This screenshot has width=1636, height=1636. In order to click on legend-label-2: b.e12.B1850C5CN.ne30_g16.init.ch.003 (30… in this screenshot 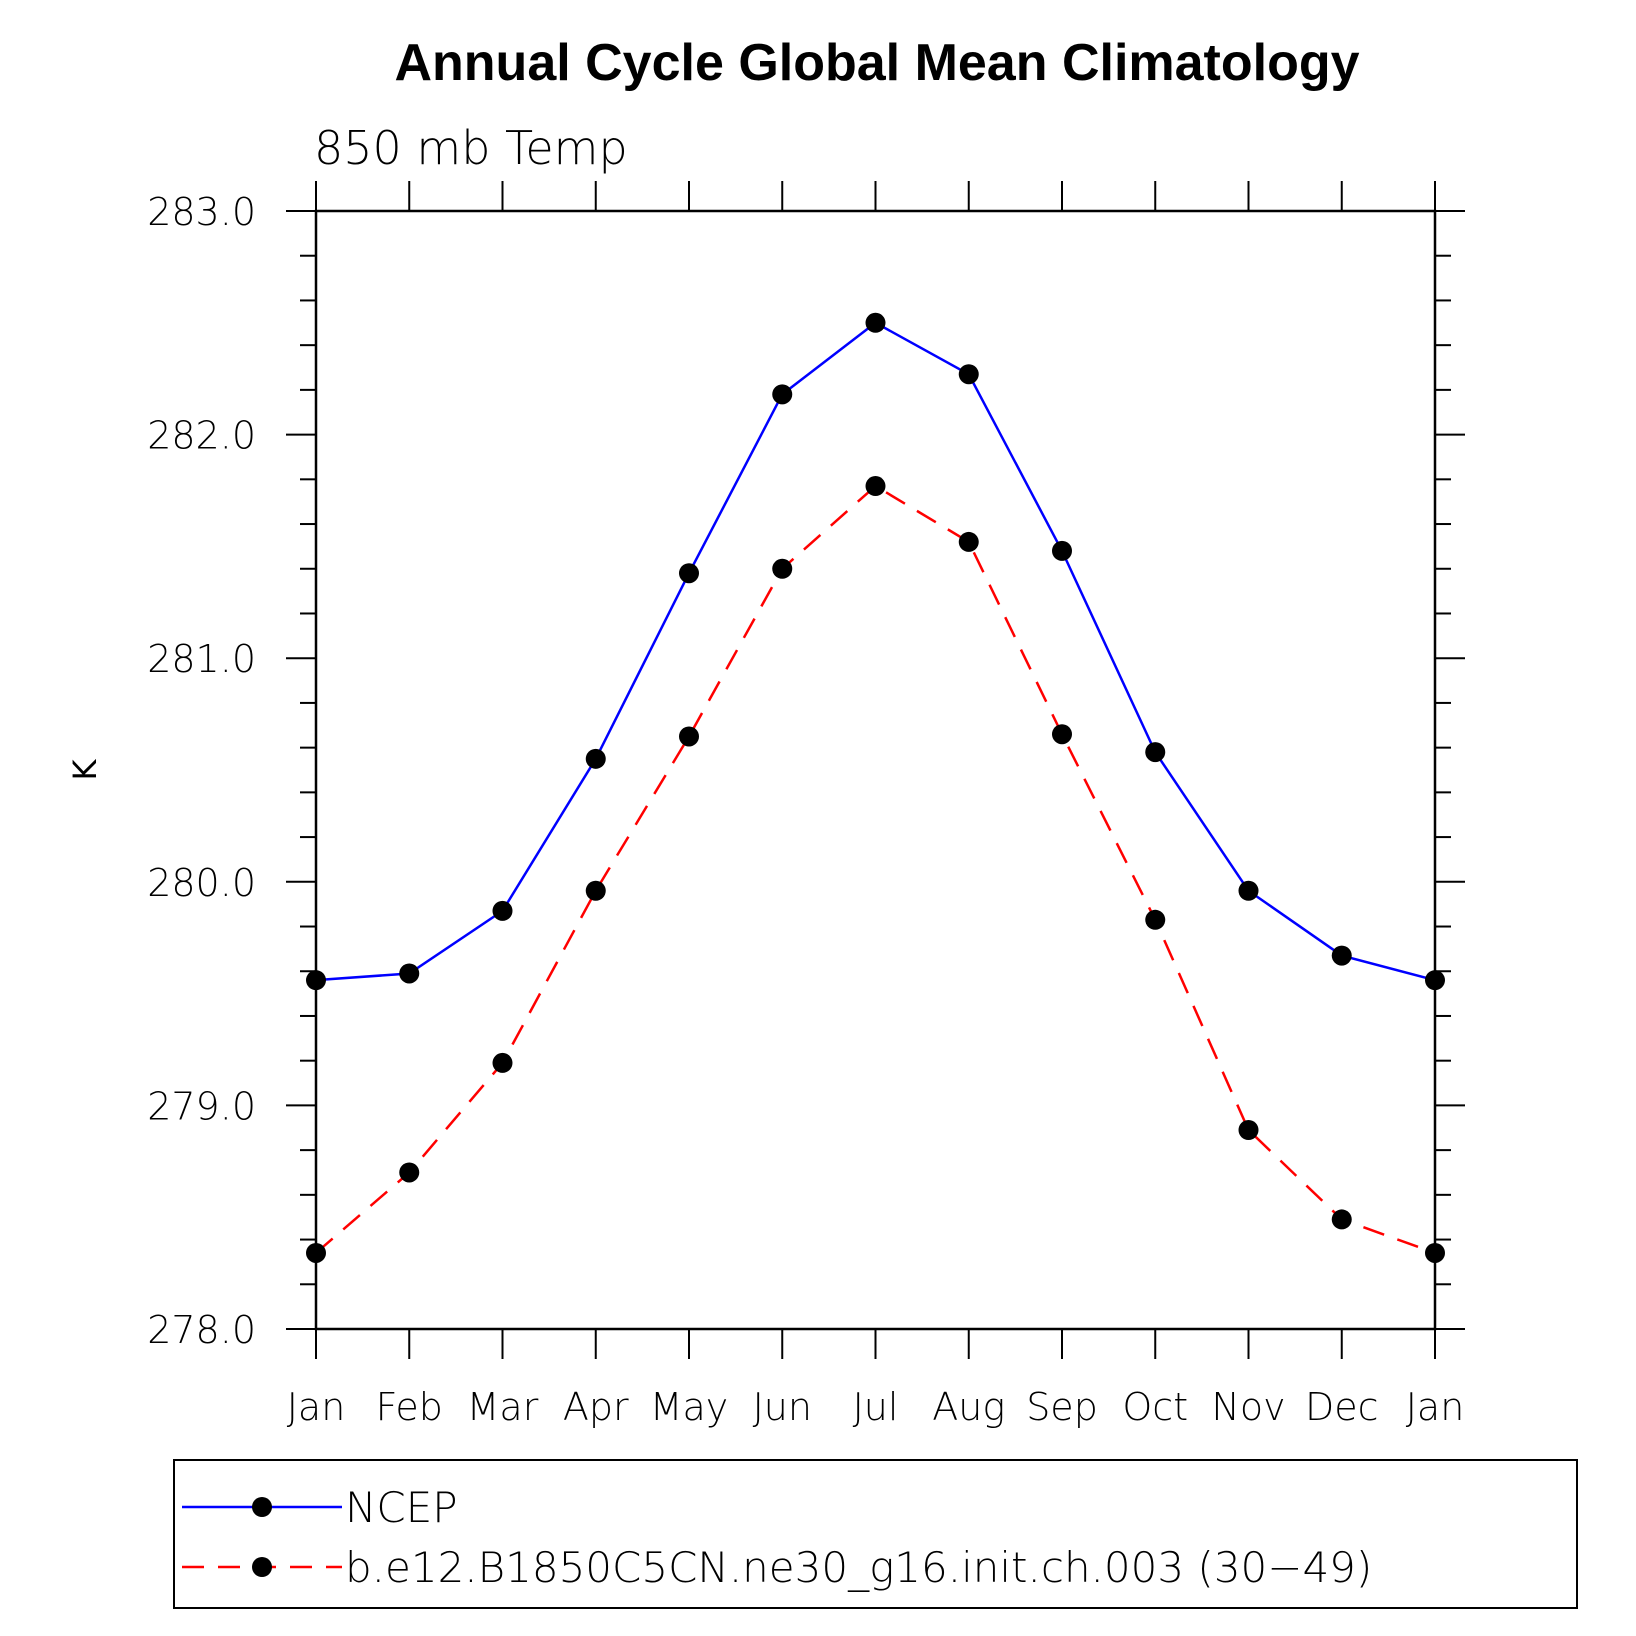, I will do `click(858, 1567)`.